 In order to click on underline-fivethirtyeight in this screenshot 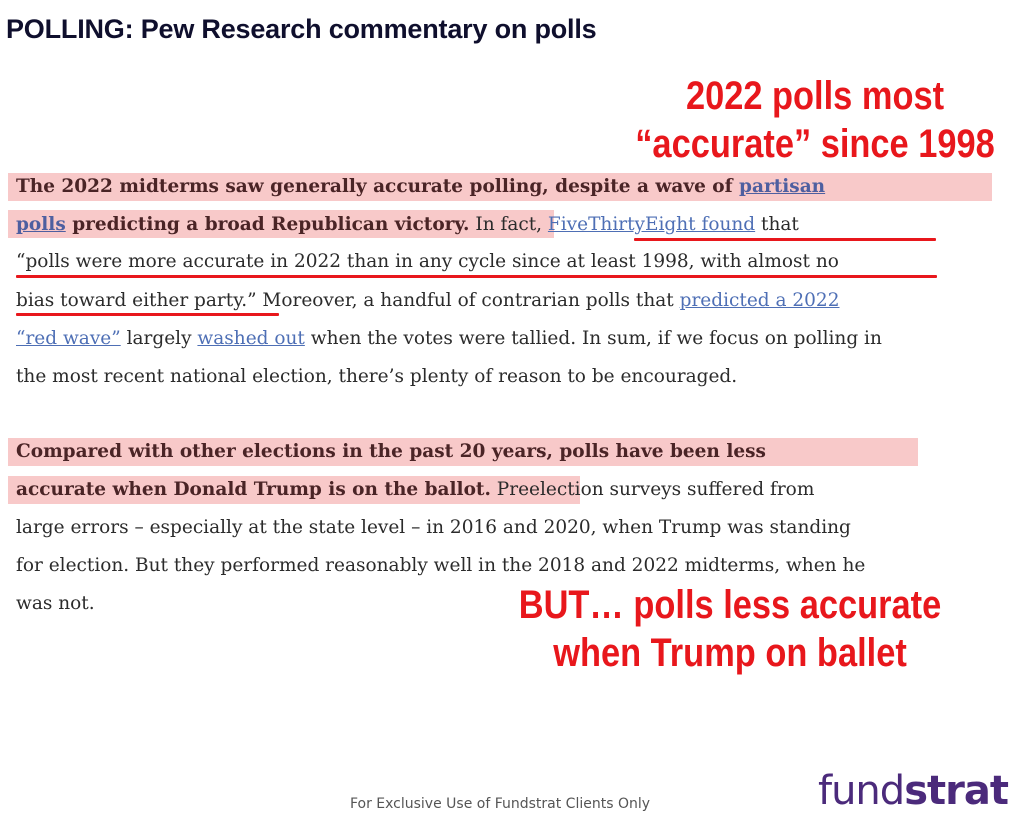, I will do `click(785, 239)`.